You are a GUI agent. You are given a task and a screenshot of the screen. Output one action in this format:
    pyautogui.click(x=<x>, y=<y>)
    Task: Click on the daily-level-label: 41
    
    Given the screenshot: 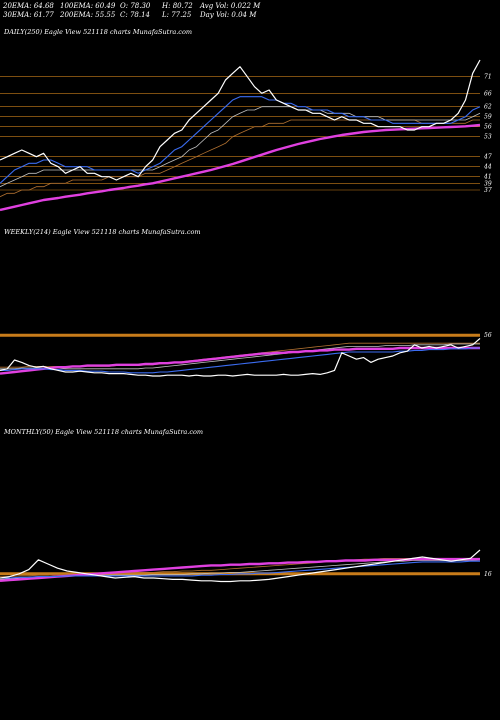 What is the action you would take?
    pyautogui.click(x=487, y=177)
    